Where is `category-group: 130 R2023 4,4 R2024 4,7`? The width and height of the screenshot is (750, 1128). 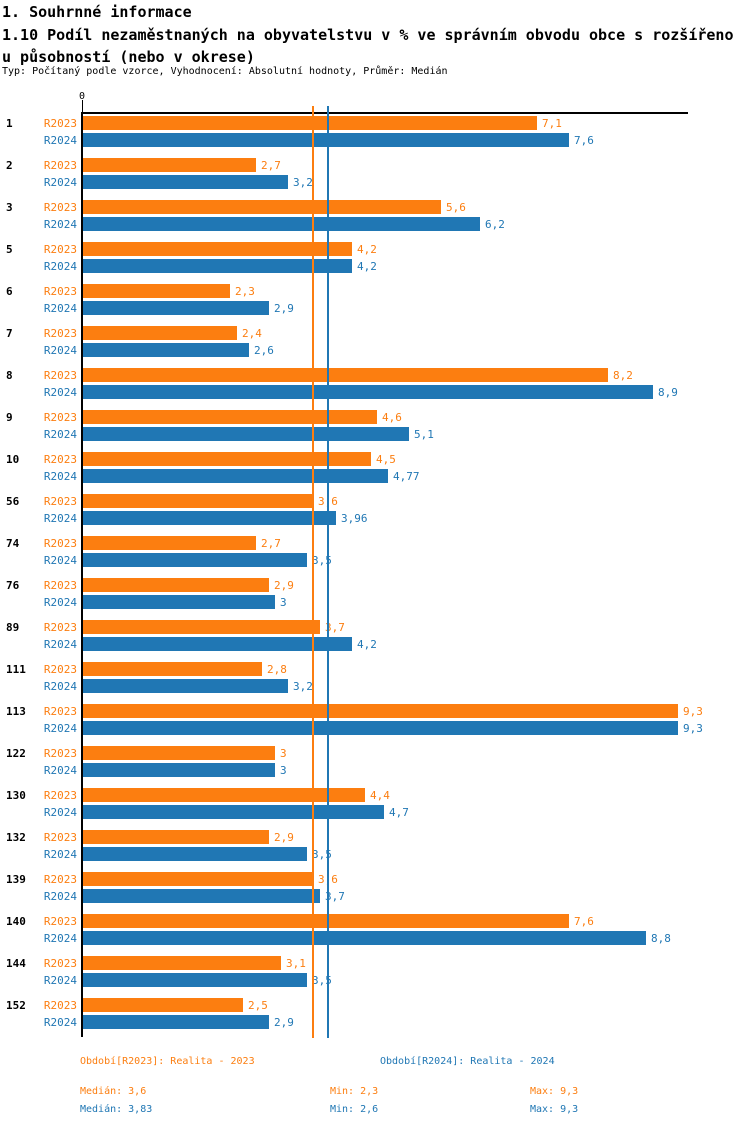 category-group: 130 R2023 4,4 R2024 4,7 is located at coordinates (375, 803).